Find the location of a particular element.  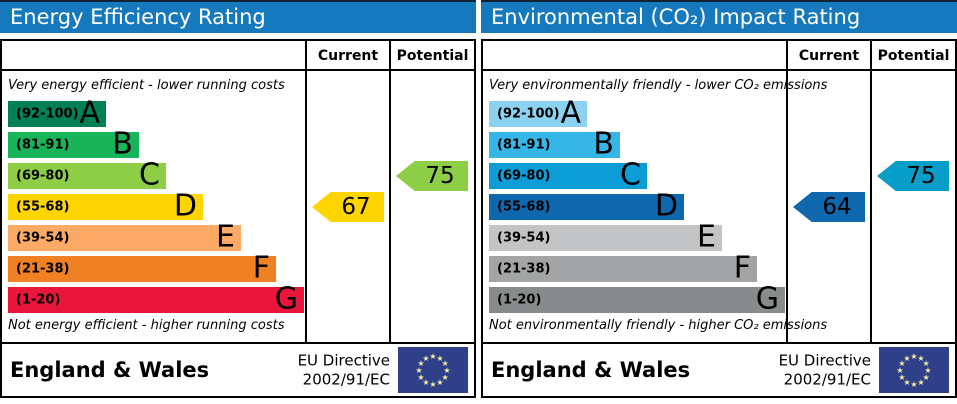

panel-title-bar: Energy Efficiency Rating is located at coordinates (238, 16).